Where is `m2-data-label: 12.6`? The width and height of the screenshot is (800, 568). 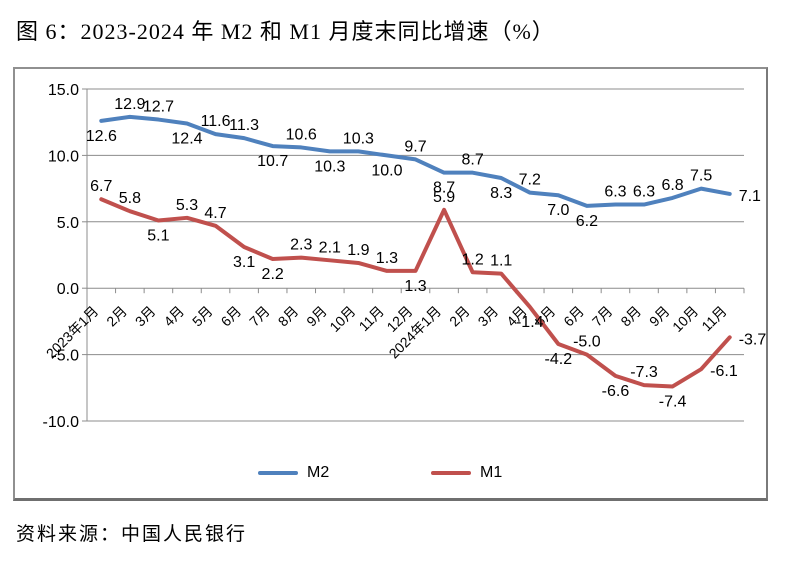
m2-data-label: 12.6 is located at coordinates (101, 136).